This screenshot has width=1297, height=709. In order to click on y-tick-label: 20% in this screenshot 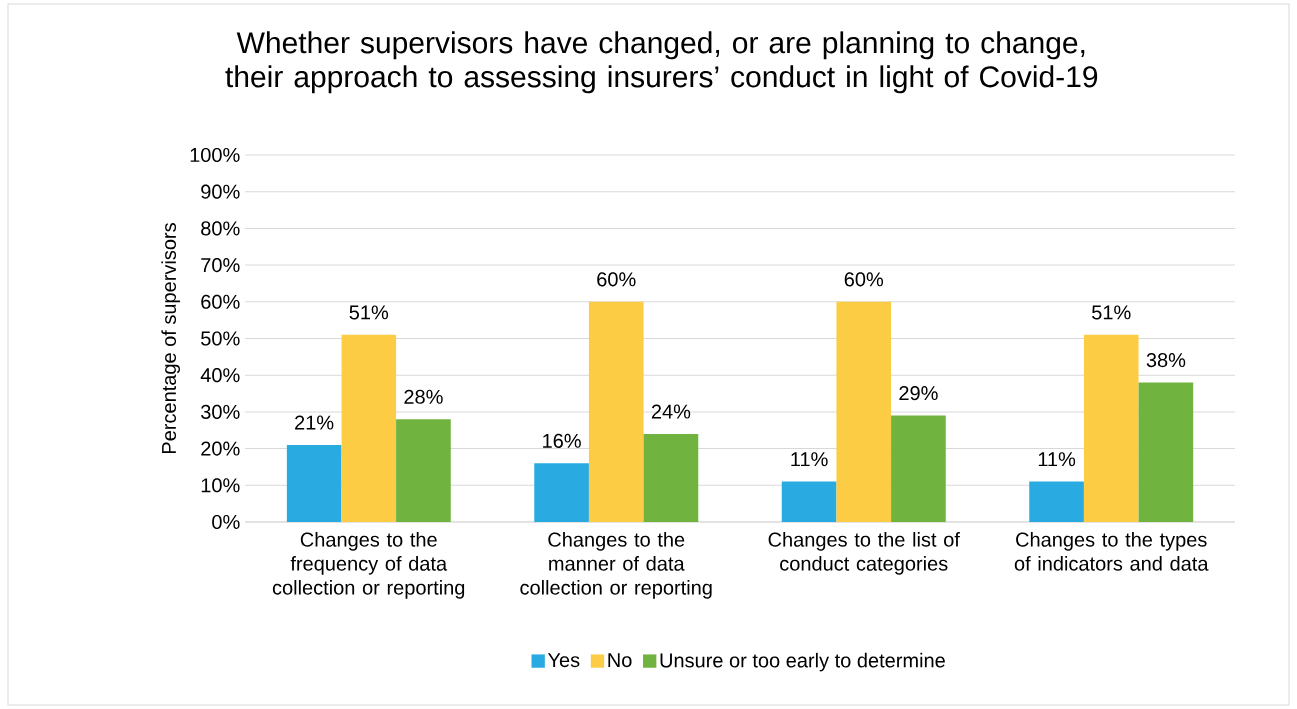, I will do `click(220, 448)`.